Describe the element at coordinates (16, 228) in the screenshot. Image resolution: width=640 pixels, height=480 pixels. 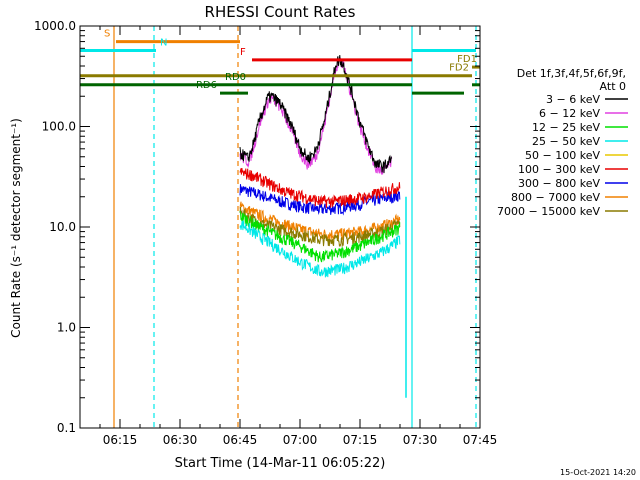
I see `y-axis-label: Count Rate (s⁻¹ detector segment⁻¹)` at that location.